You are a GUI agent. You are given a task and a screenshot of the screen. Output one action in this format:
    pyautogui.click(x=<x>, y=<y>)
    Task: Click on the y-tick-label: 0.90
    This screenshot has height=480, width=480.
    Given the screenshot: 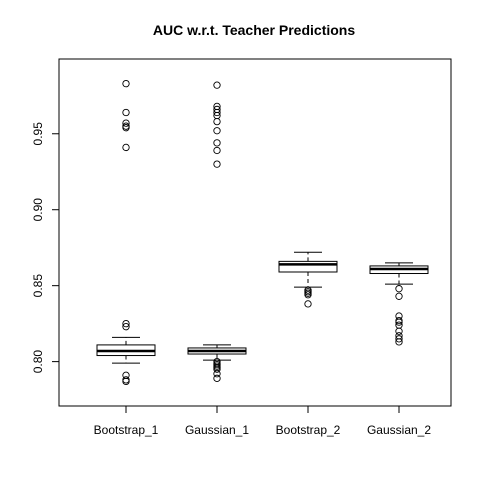 What is the action you would take?
    pyautogui.click(x=38, y=210)
    